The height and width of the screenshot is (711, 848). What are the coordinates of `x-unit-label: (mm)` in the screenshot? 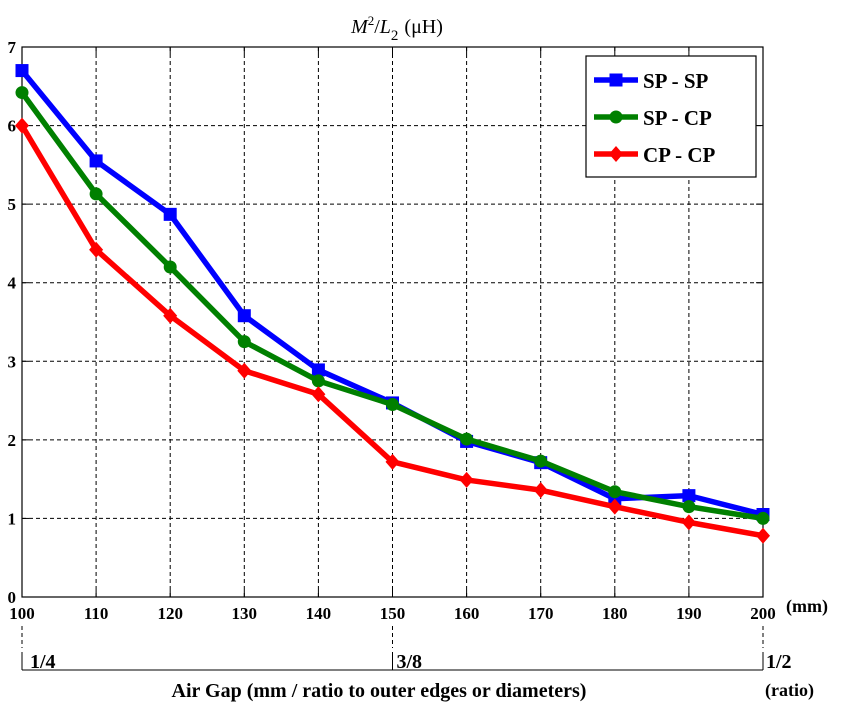 It's located at (807, 606).